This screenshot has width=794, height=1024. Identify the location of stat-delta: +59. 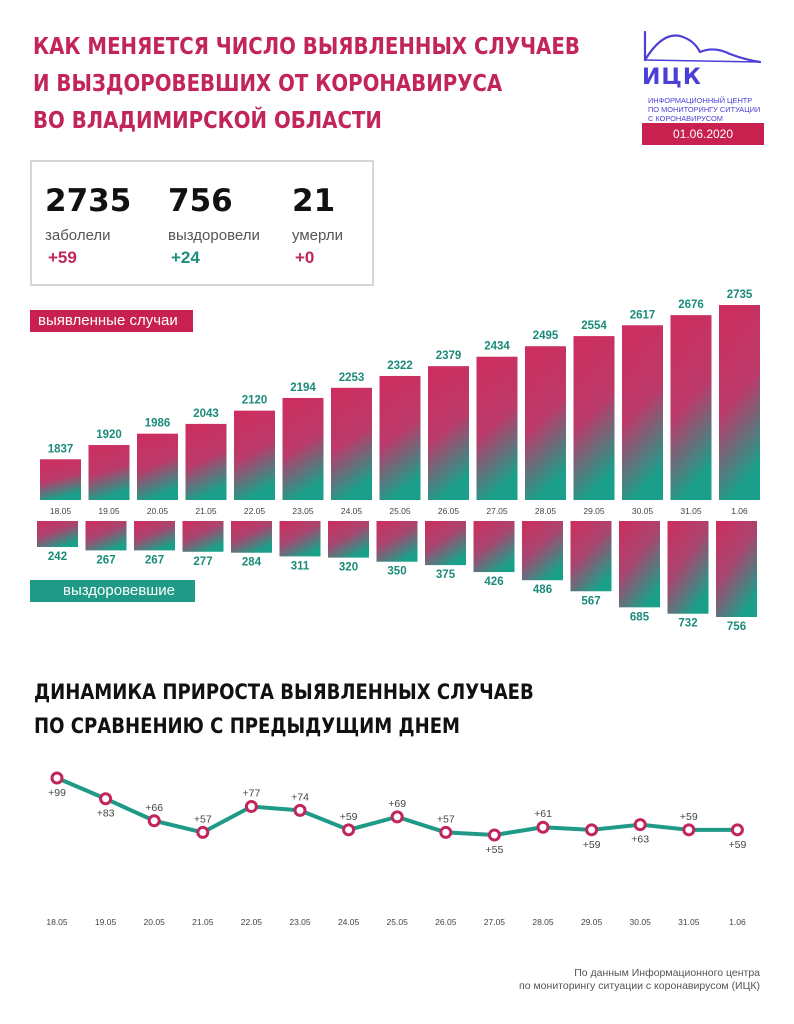
(62, 257).